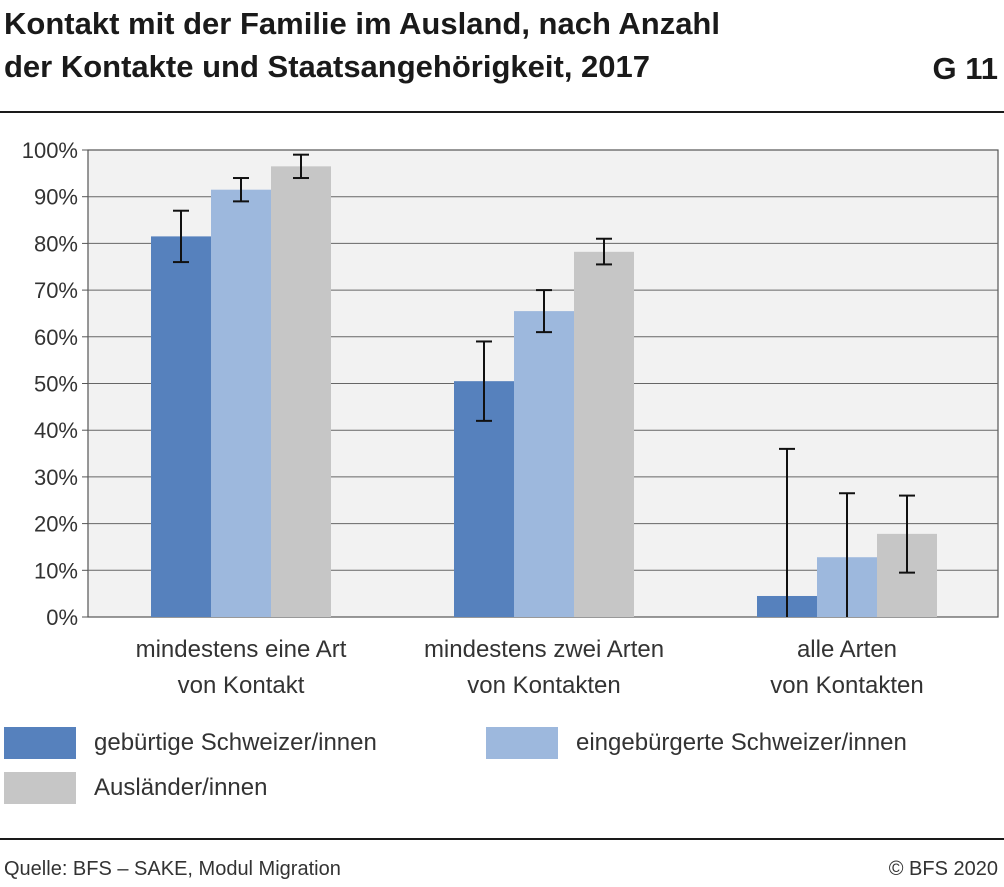 The width and height of the screenshot is (1004, 887). What do you see at coordinates (847, 649) in the screenshot?
I see `category-label: alle Arten` at bounding box center [847, 649].